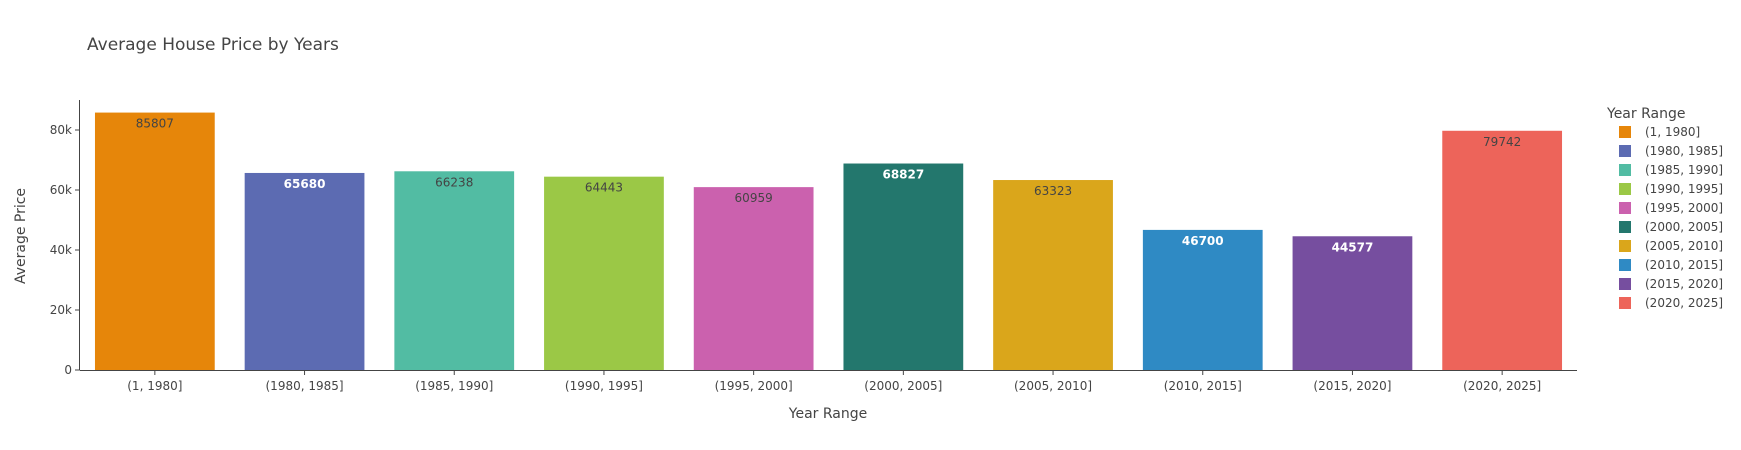 The image size is (1741, 450). Describe the element at coordinates (1053, 386) in the screenshot. I see `x-tick-label: (2005, 2010]` at that location.